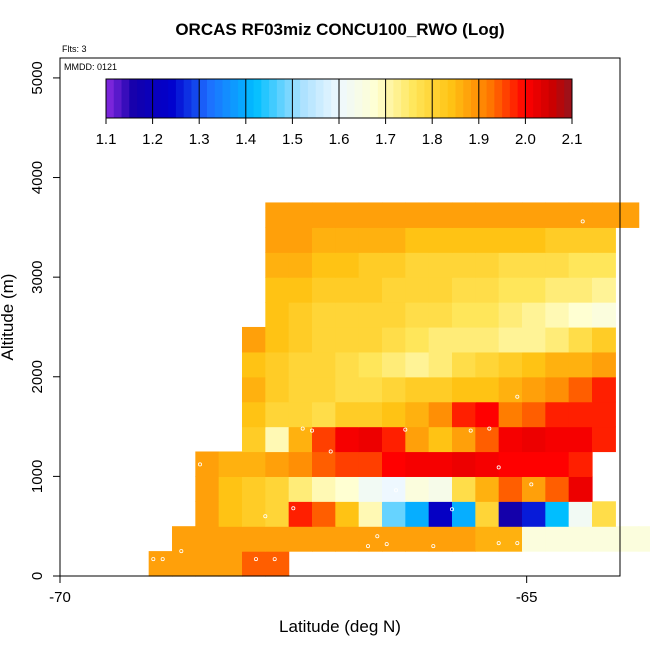 The height and width of the screenshot is (650, 650). I want to click on colorbar-tick-label: 1.4, so click(245, 139).